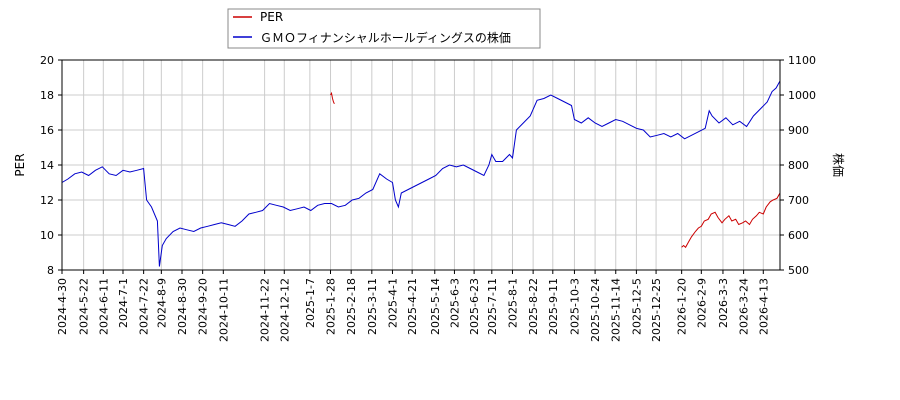 The width and height of the screenshot is (900, 400). What do you see at coordinates (701, 303) in the screenshot?
I see `x-tick-label: 2026-2-9` at bounding box center [701, 303].